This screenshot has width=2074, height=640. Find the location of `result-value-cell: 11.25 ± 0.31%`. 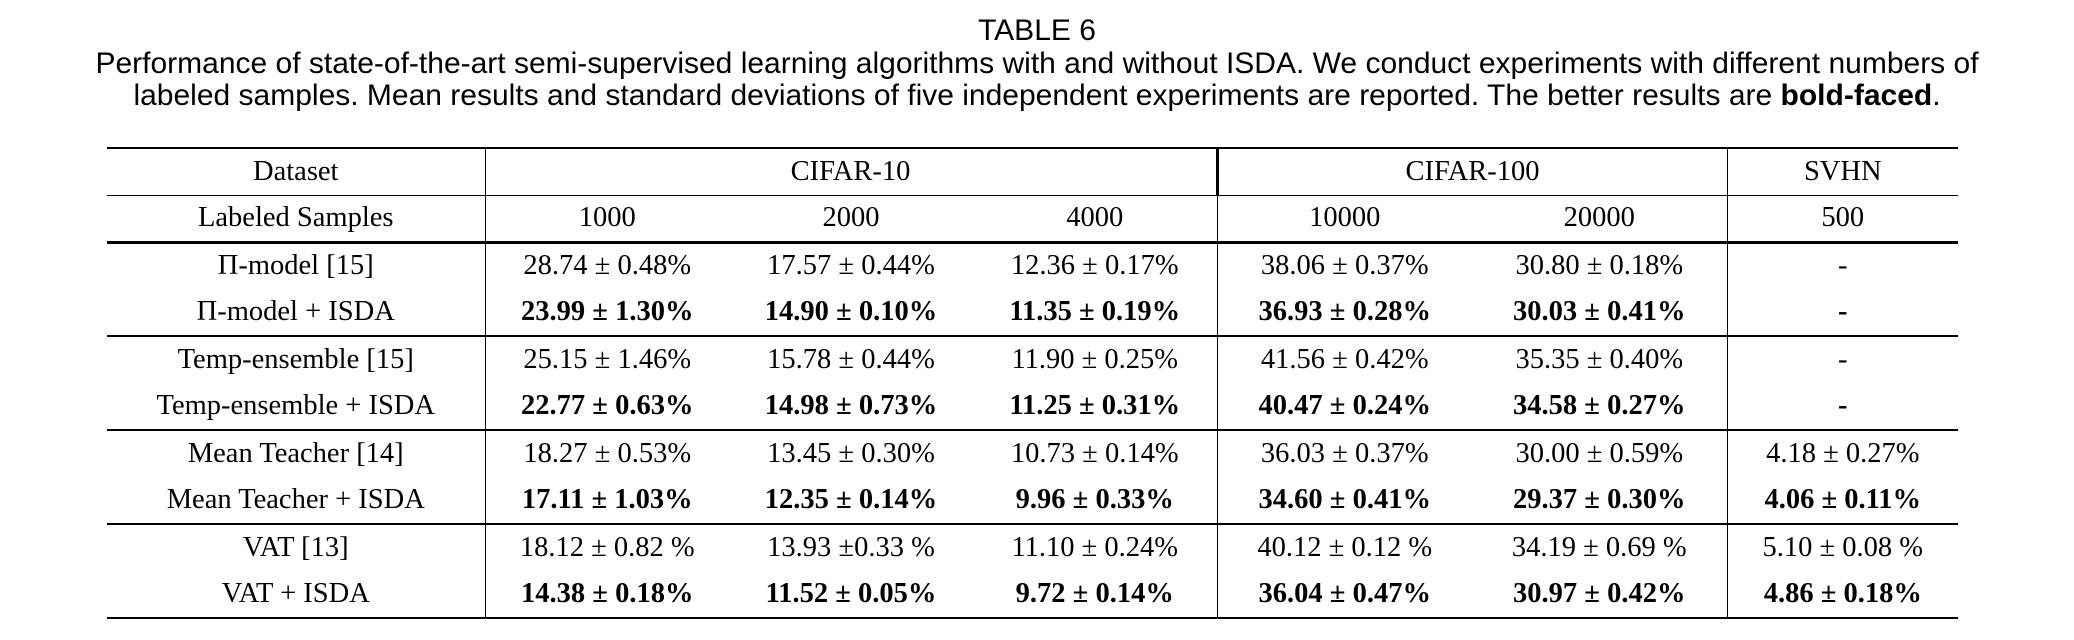

result-value-cell: 11.25 ± 0.31% is located at coordinates (1095, 407).